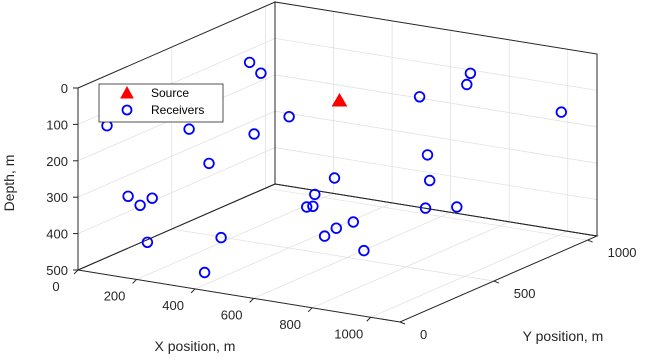  I want to click on x-tick-label-1: 200, so click(115, 295).